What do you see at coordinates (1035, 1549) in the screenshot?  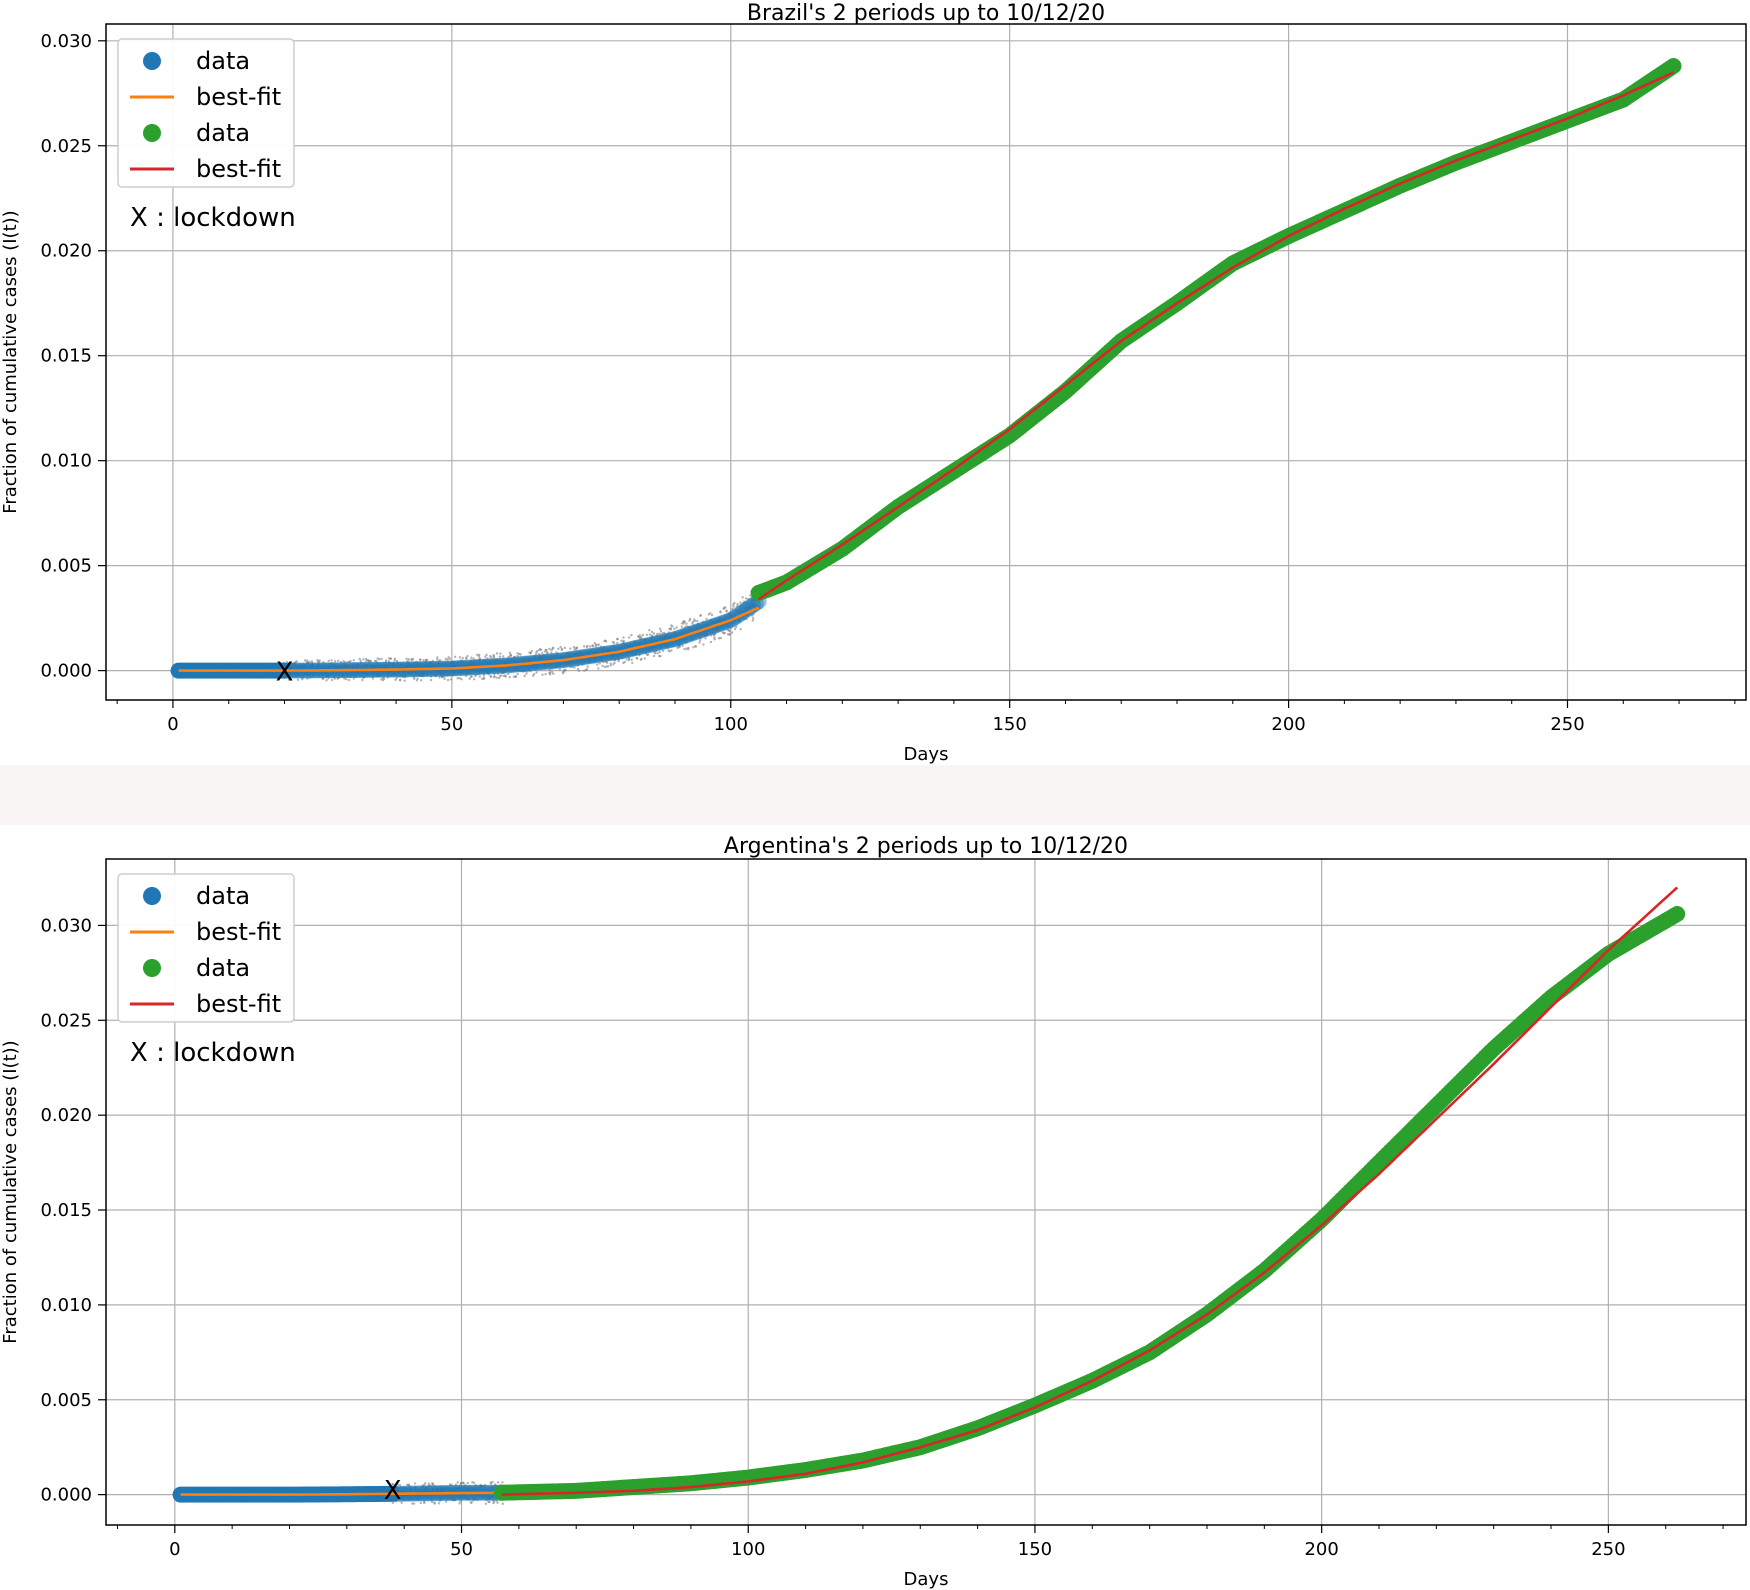 I see `x-tick-label: 150` at bounding box center [1035, 1549].